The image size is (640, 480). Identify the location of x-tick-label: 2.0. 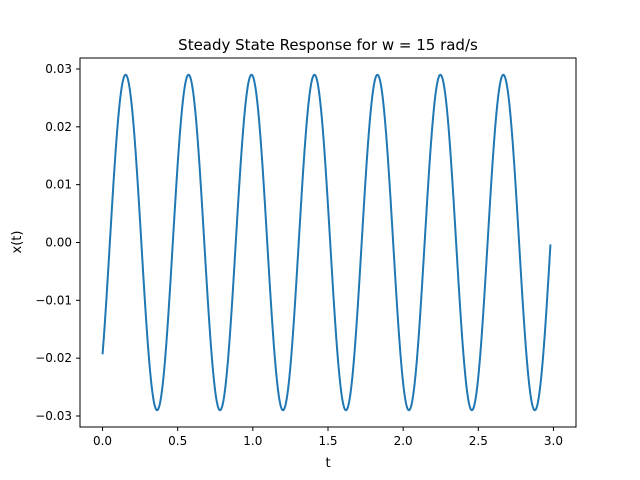
(403, 441).